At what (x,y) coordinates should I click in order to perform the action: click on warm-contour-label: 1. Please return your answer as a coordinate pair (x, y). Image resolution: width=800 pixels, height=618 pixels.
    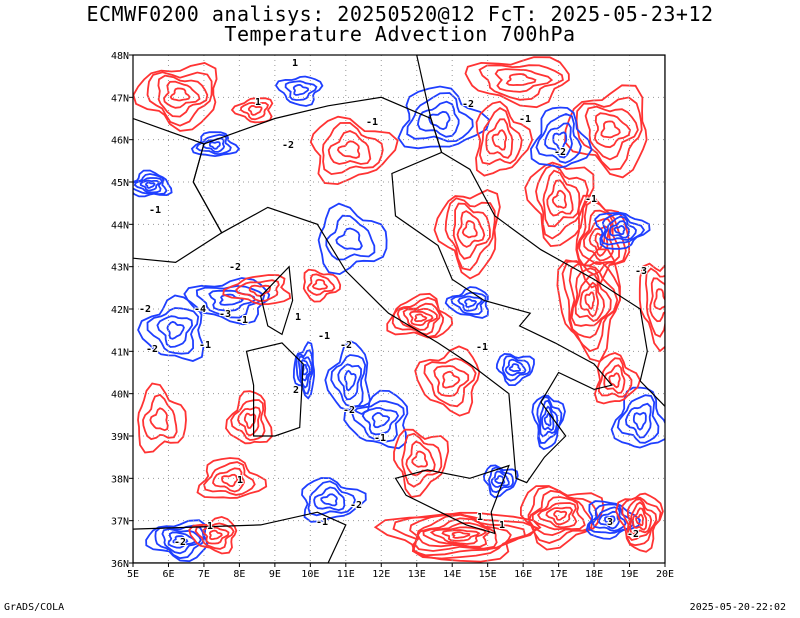
    Looking at the image, I should click on (258, 102).